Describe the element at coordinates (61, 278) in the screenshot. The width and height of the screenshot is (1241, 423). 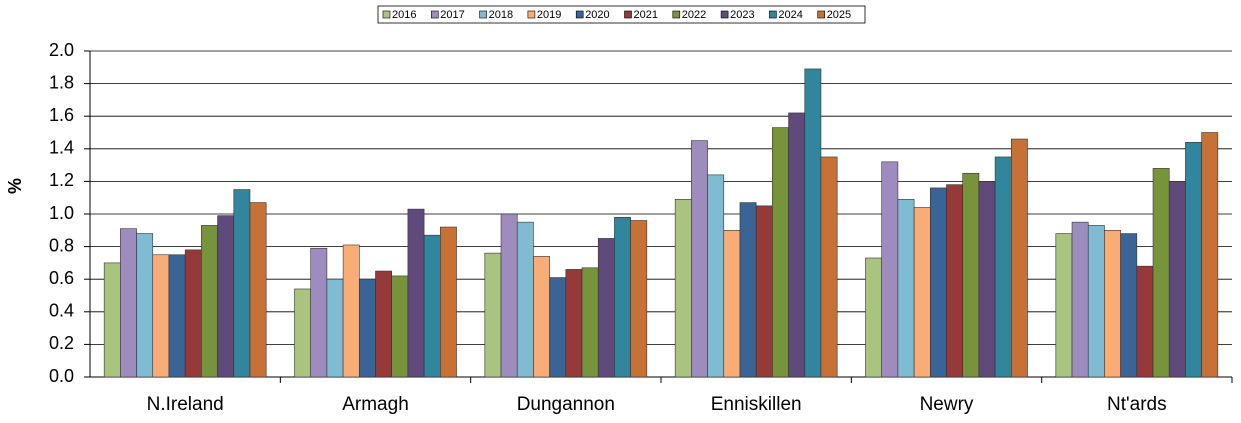
I see `y-tick-label: 0.6` at that location.